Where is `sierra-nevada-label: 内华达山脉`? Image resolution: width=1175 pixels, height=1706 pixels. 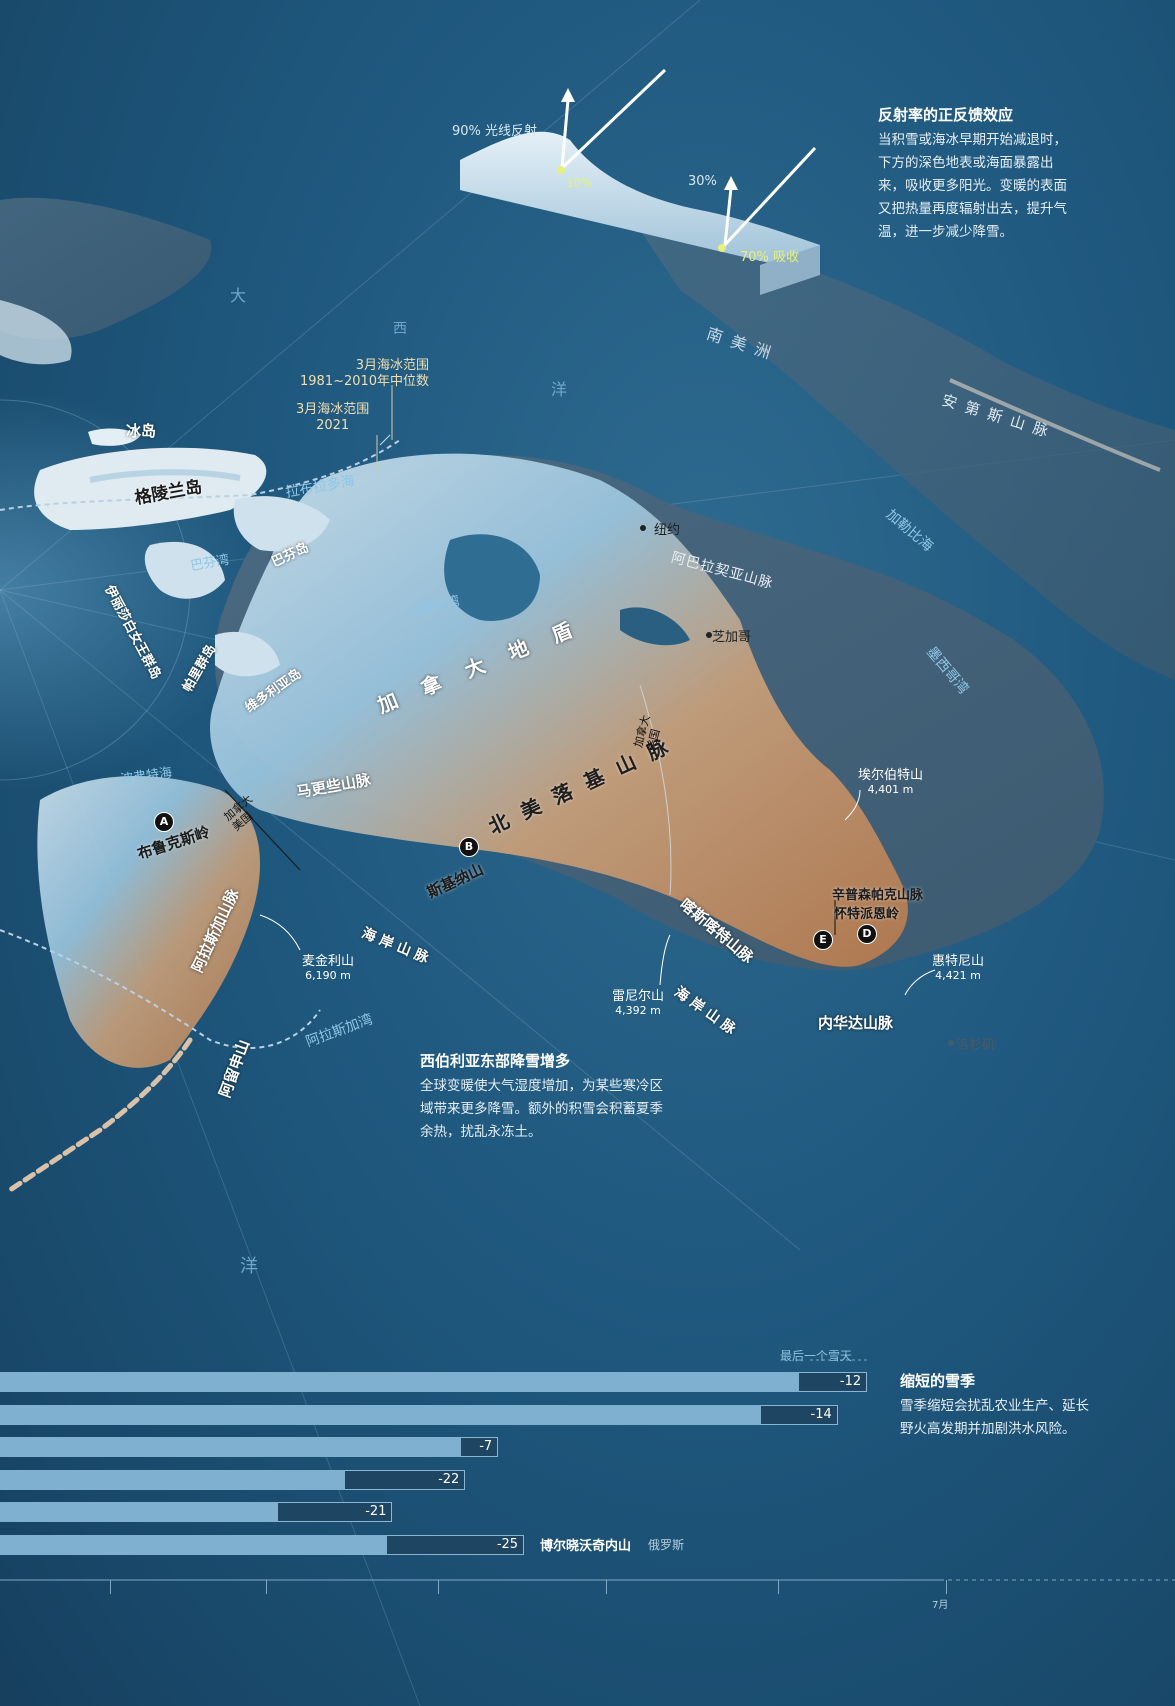
sierra-nevada-label: 内华达山脉 is located at coordinates (856, 1023).